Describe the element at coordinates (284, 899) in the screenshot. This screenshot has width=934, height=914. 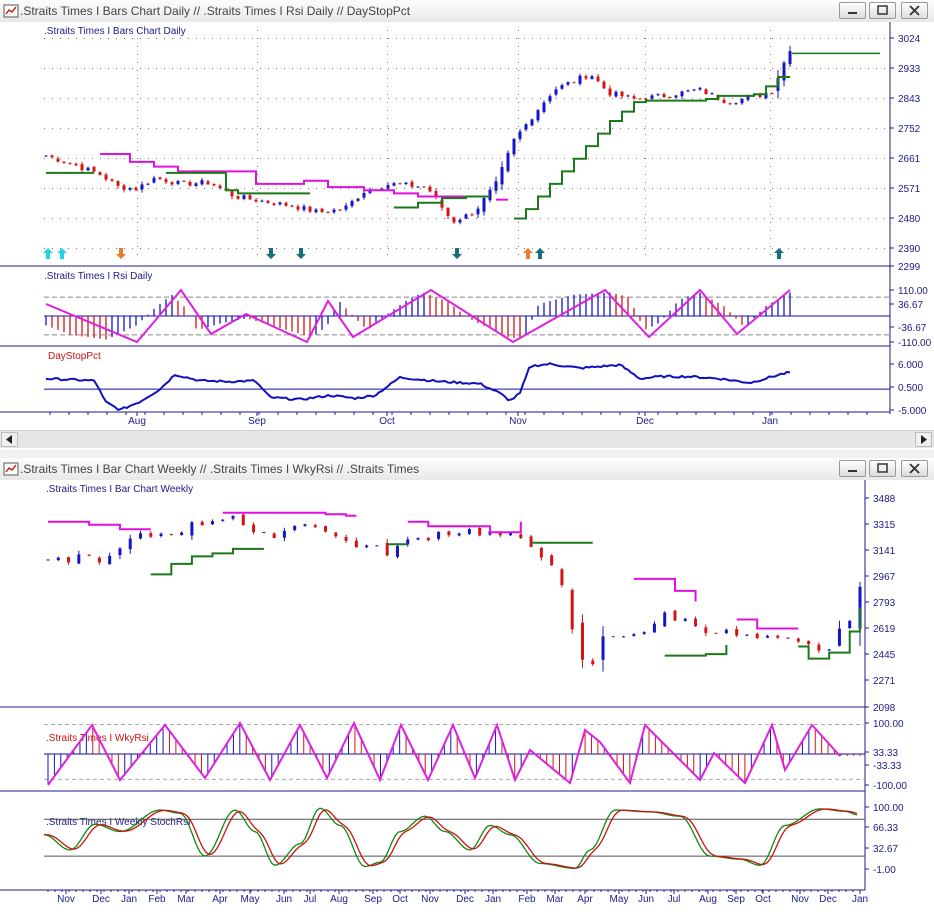
I see `x-axis-month-label: Jun` at that location.